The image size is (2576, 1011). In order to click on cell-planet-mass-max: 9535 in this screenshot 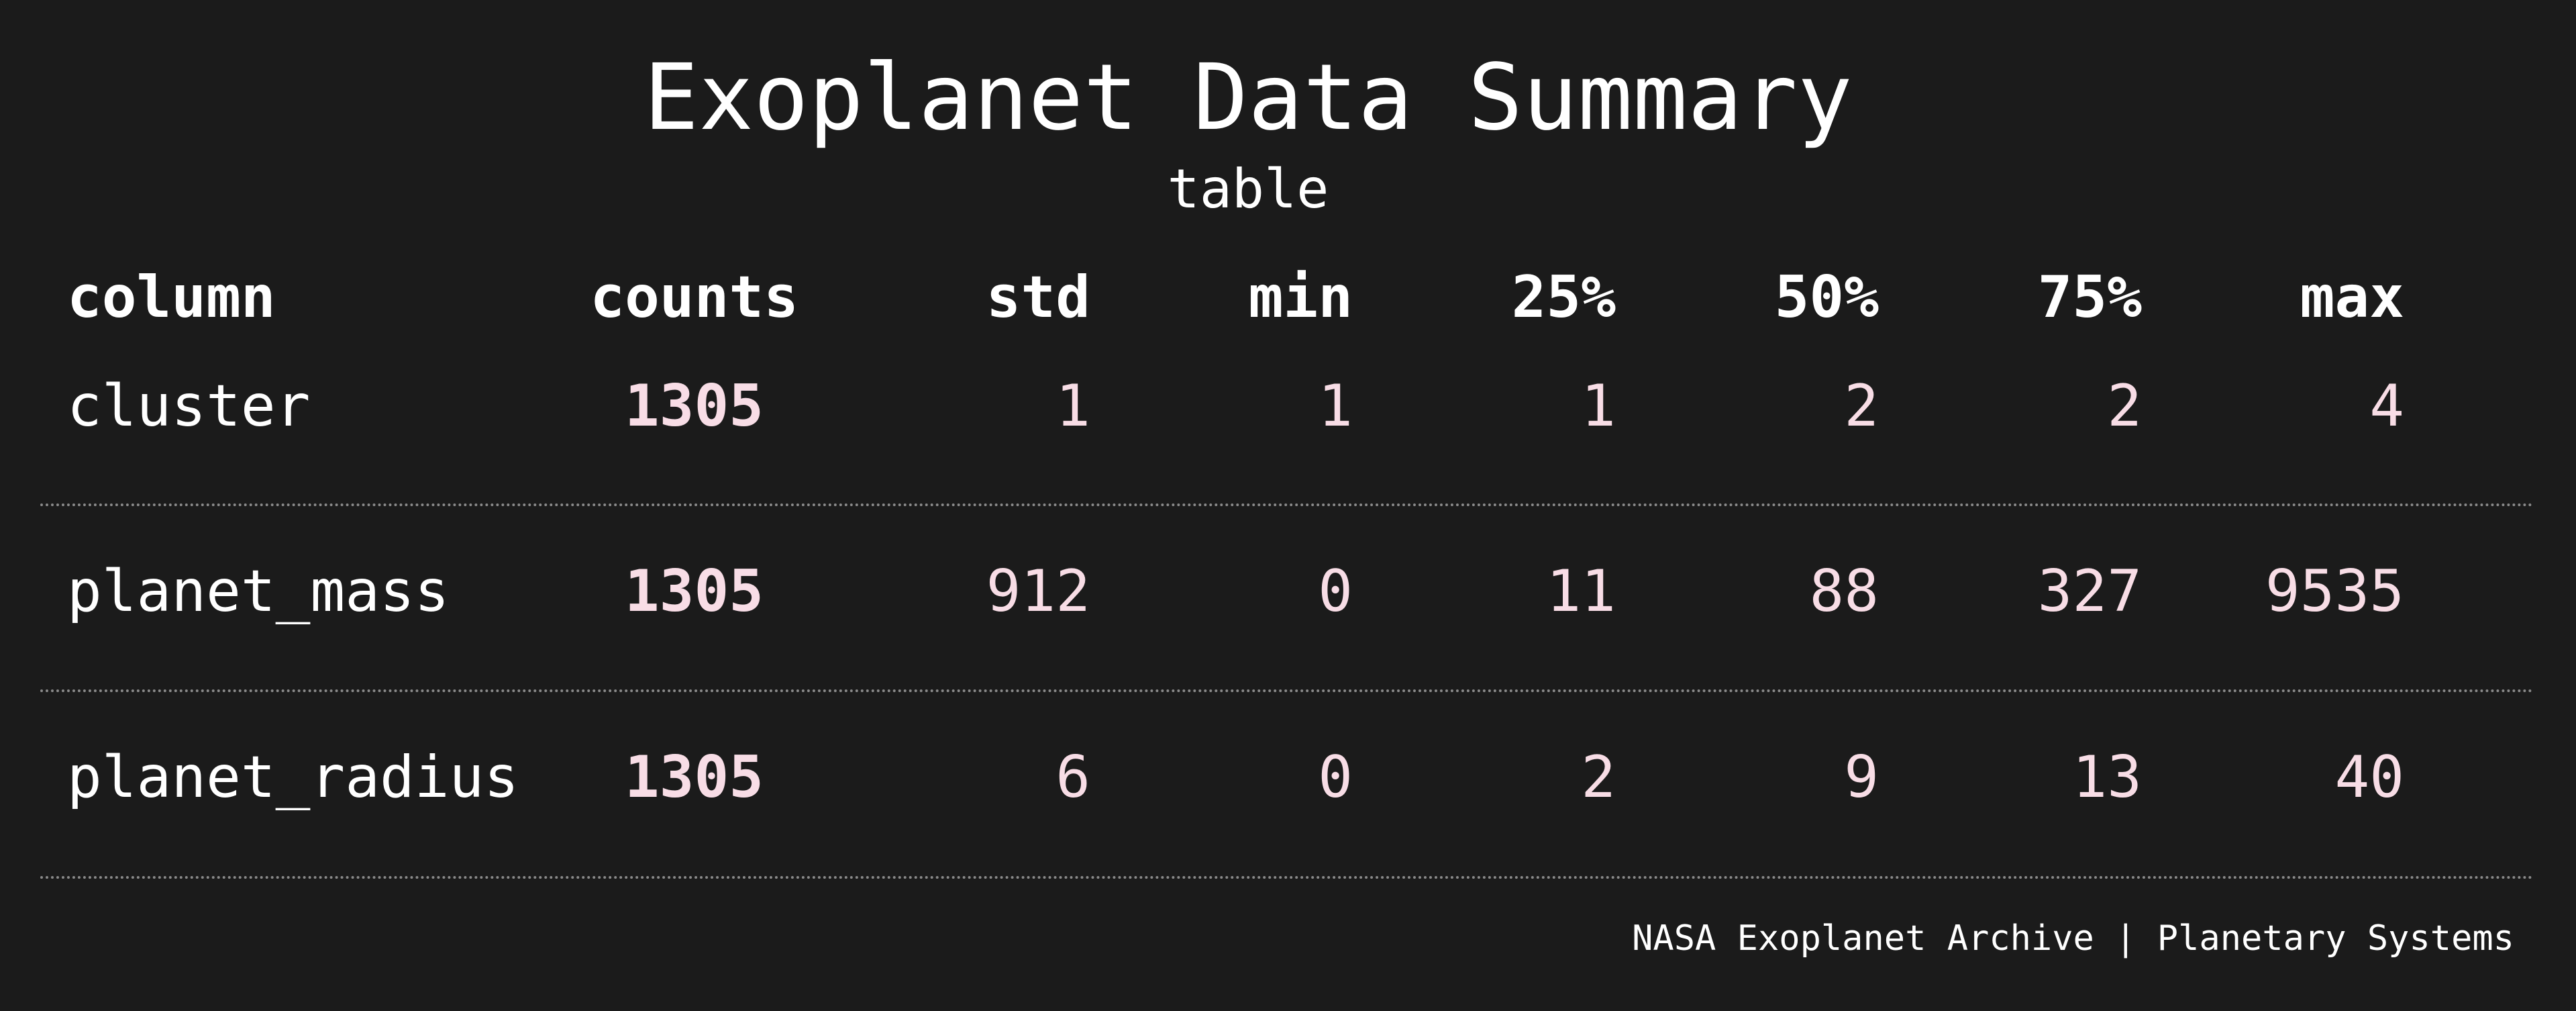, I will do `click(2334, 591)`.